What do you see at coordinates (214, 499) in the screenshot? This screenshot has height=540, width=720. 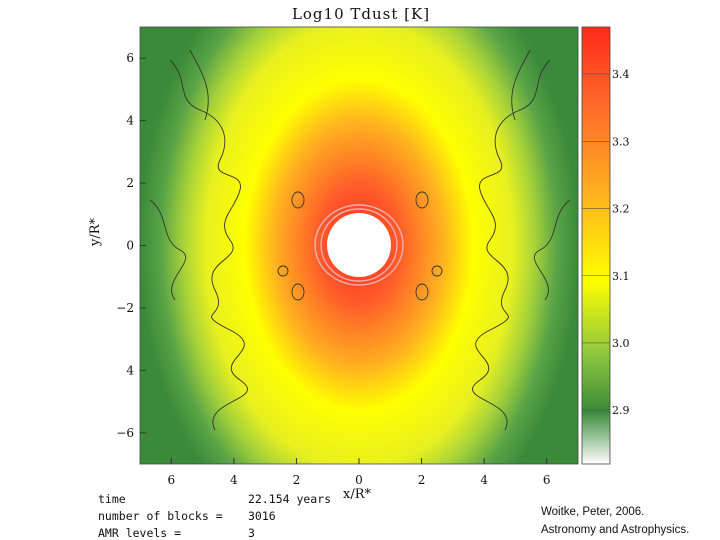 I see `info-time: time 22.154 years` at bounding box center [214, 499].